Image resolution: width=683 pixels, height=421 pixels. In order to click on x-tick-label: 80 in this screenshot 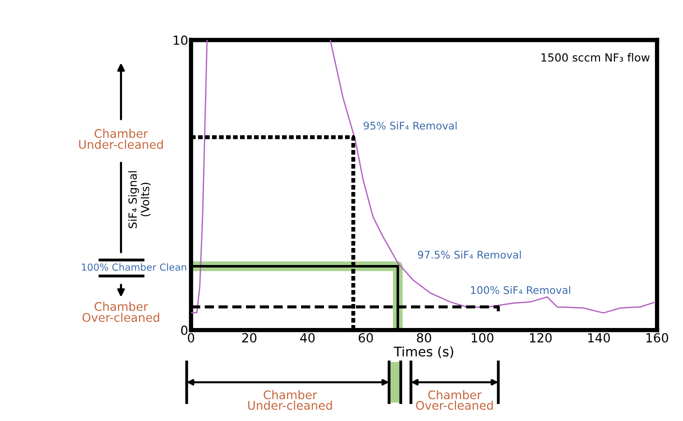, I will do `click(424, 338)`.